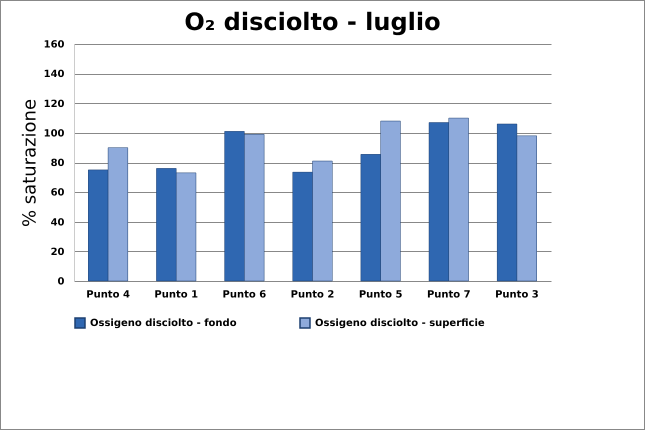 The image size is (647, 432). What do you see at coordinates (312, 295) in the screenshot?
I see `x-tick-label: Punto 2` at bounding box center [312, 295].